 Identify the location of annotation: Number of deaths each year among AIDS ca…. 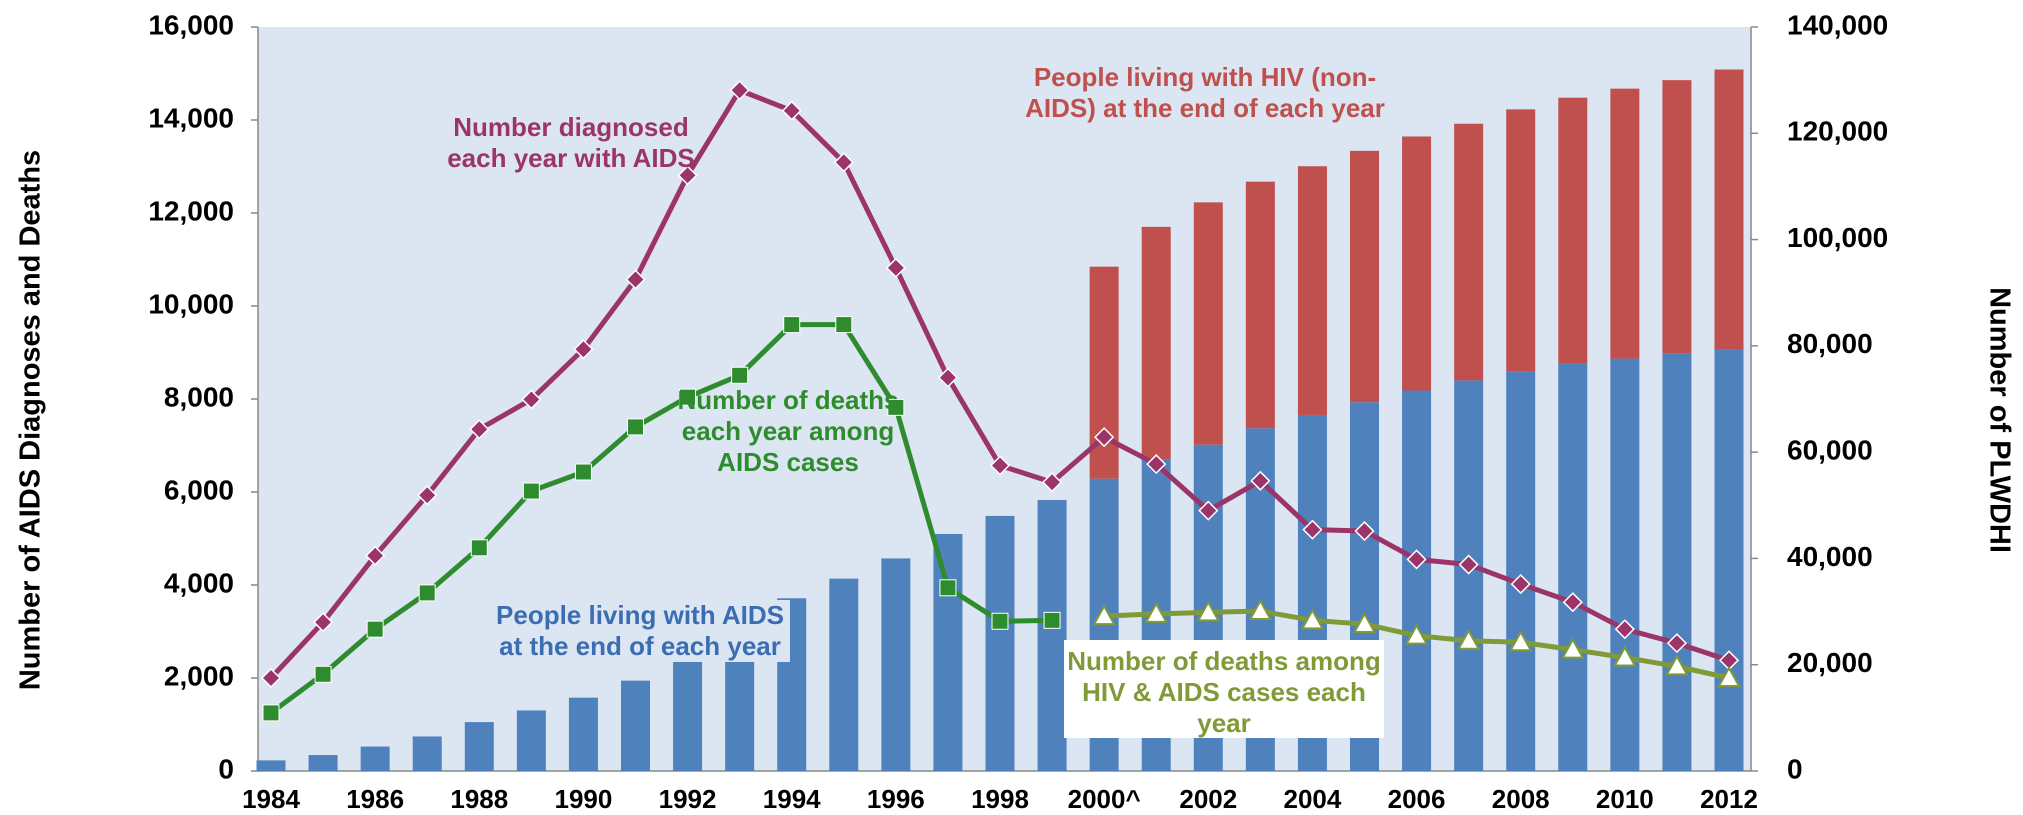
(788, 431).